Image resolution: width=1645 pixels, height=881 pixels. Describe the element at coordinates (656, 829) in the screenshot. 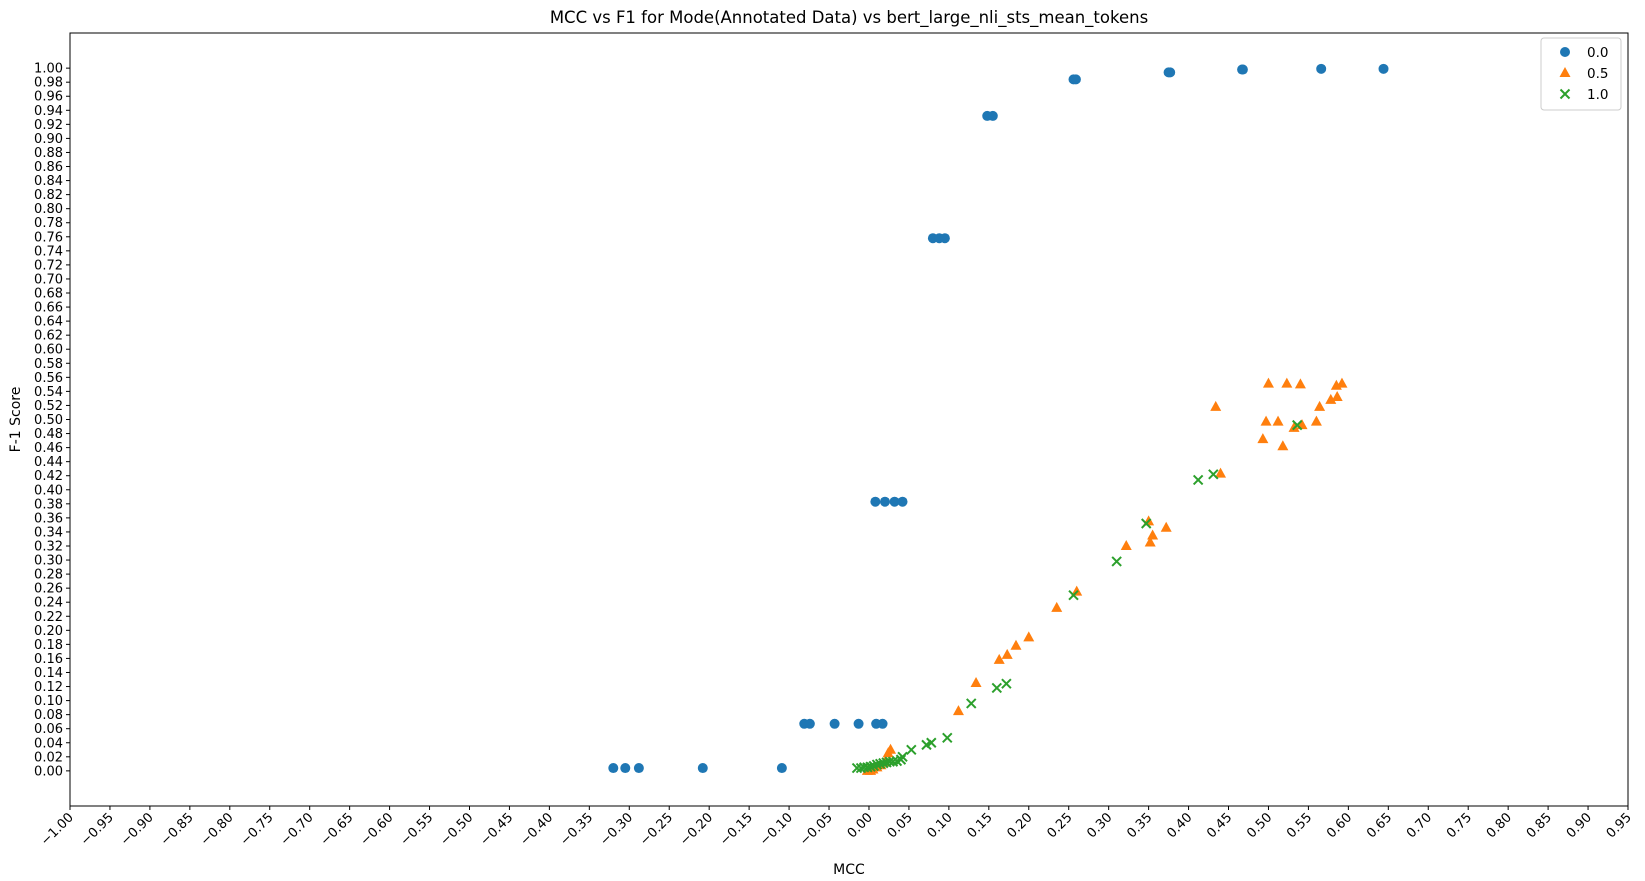

I see `x-tick-label: −0.25` at that location.